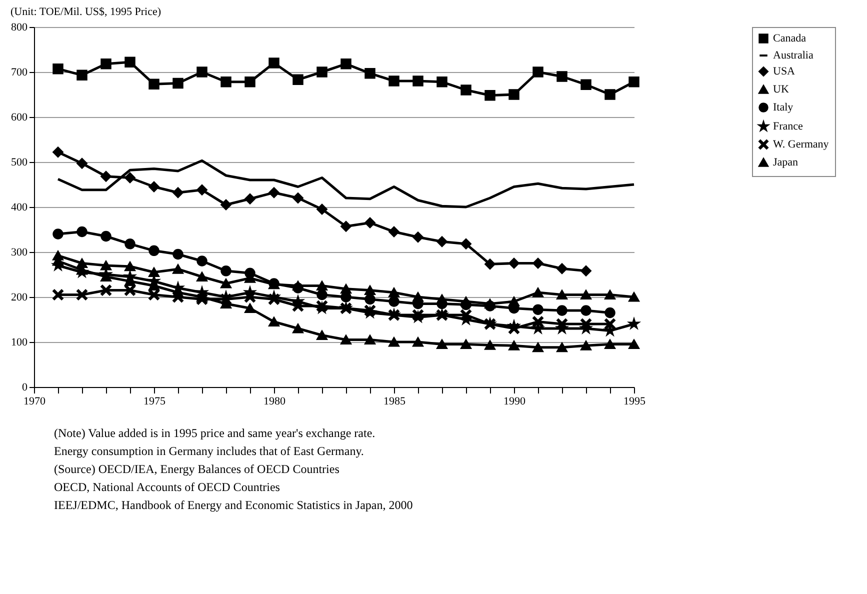 The image size is (867, 594). What do you see at coordinates (209, 451) in the screenshot?
I see `text: Energy consumption in Germany includes that of East Germany.` at bounding box center [209, 451].